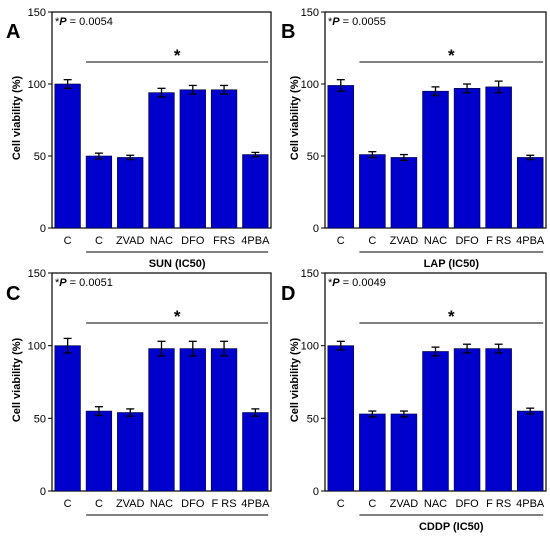 This screenshot has width=550, height=538. What do you see at coordinates (452, 264) in the screenshot?
I see `group-label: LAP (IC50)` at bounding box center [452, 264].